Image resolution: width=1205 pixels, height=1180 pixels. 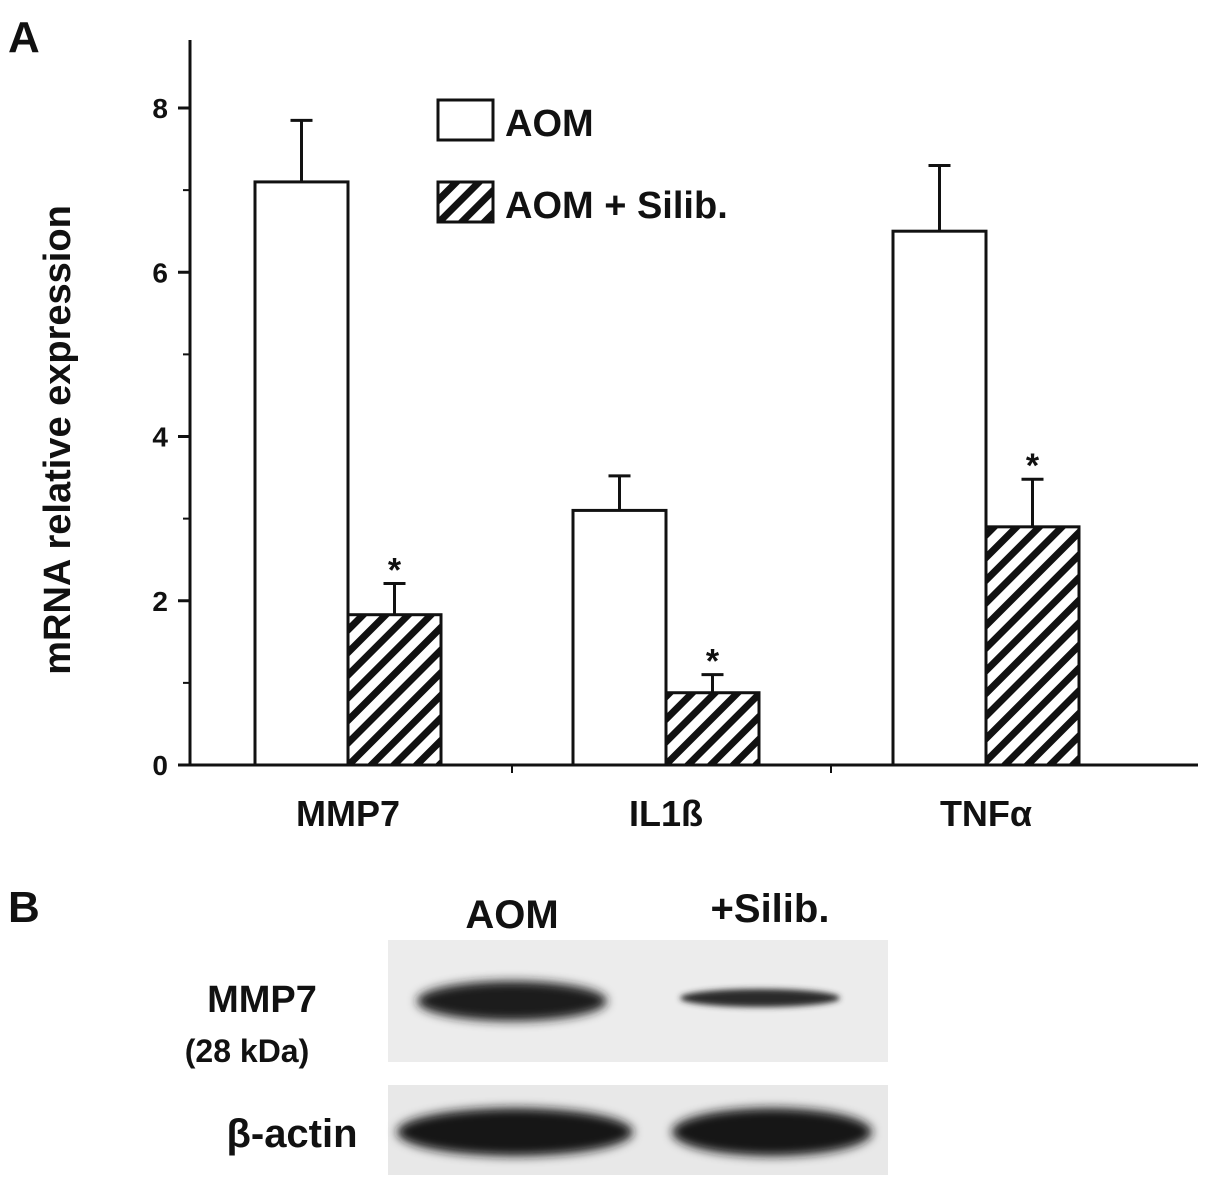 I want to click on legend-label-aom: AOM, so click(x=549, y=124).